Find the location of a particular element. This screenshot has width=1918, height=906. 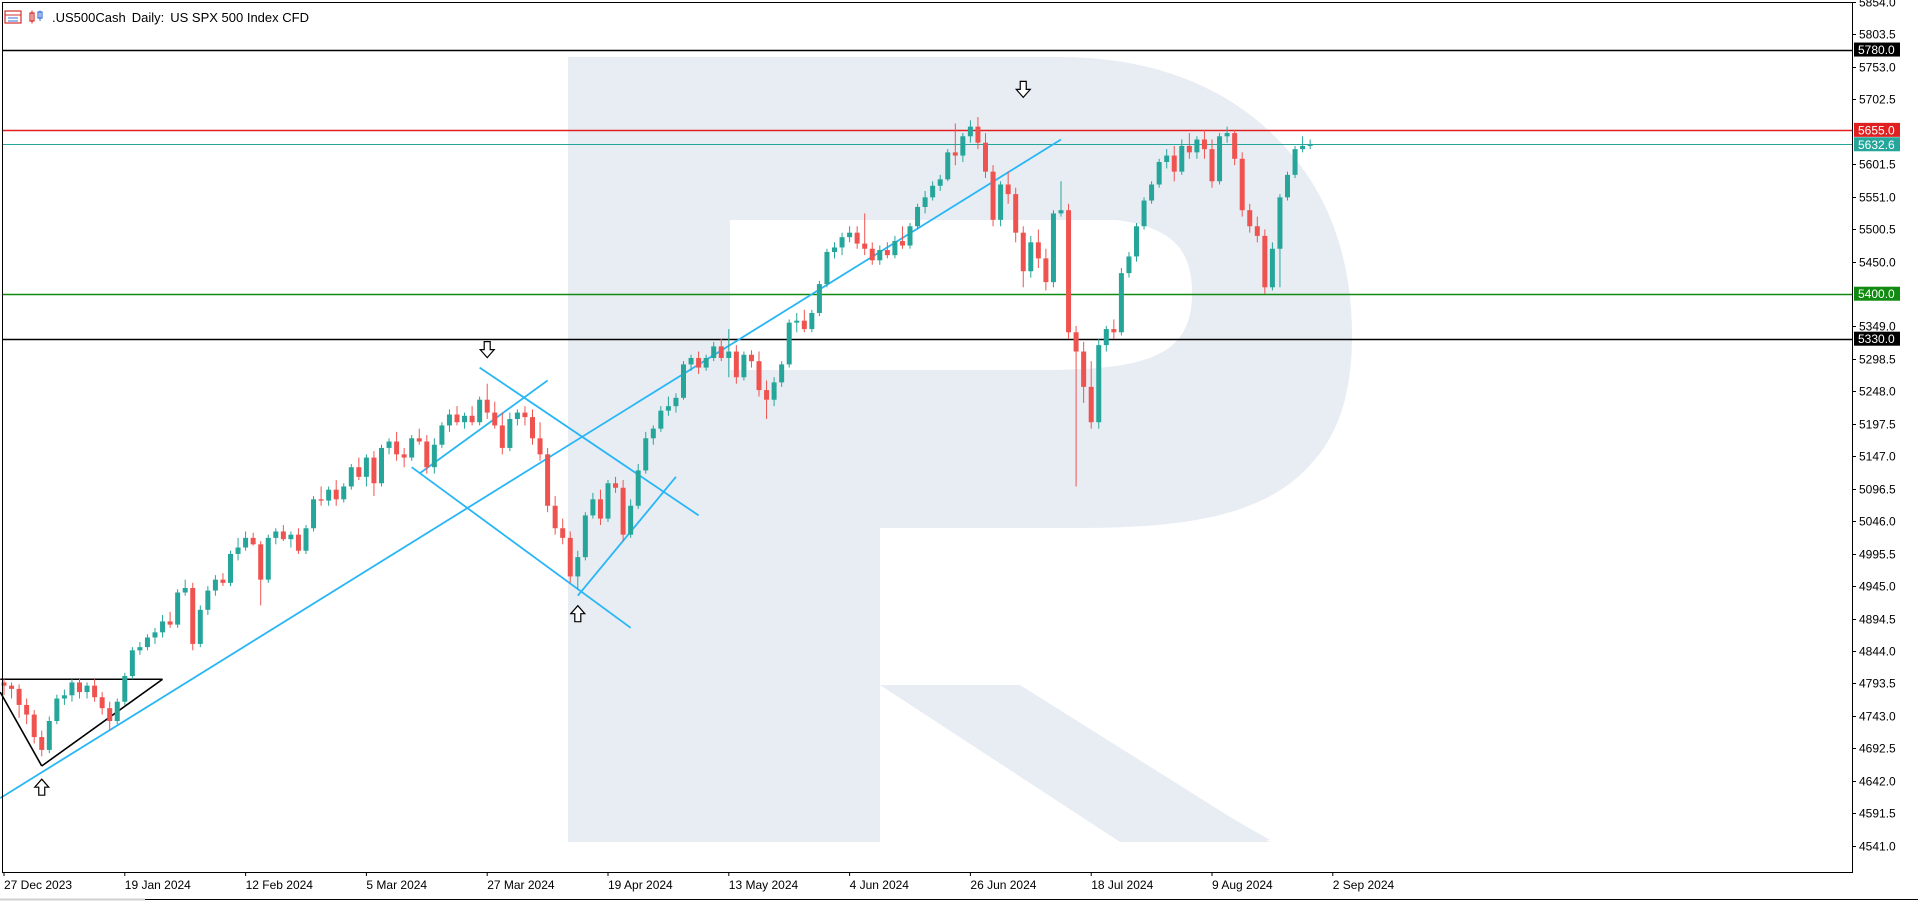

watermark-r-leg is located at coordinates (1075, 763).